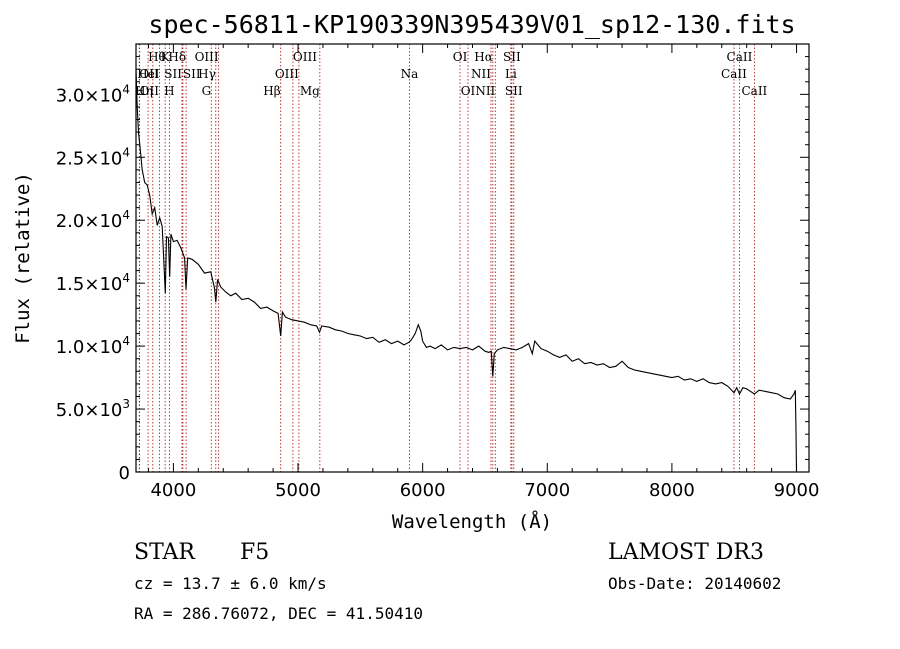  What do you see at coordinates (93, 94) in the screenshot?
I see `y-tick-label: 3.0×10⁴` at bounding box center [93, 94].